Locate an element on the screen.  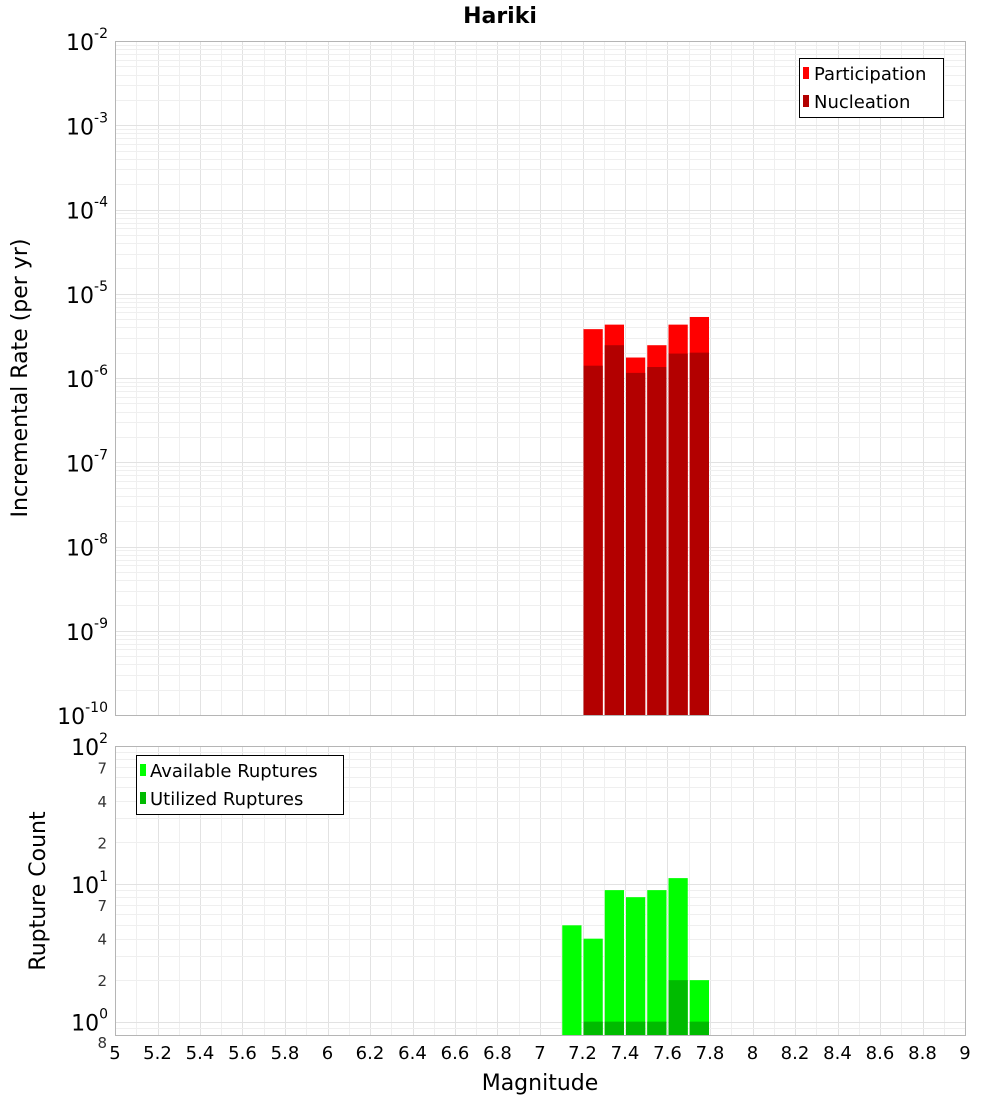
legend-label-available: Available Ruptures is located at coordinates (234, 771).